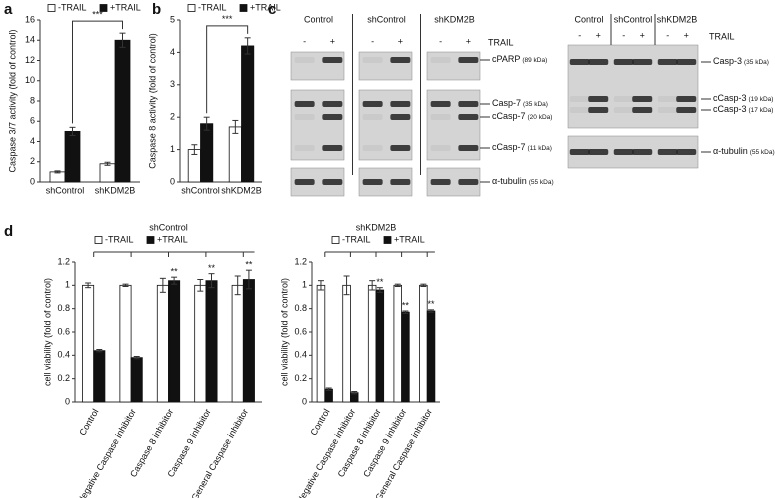  What do you see at coordinates (588, 19) in the screenshot?
I see `group-label: Control` at bounding box center [588, 19].